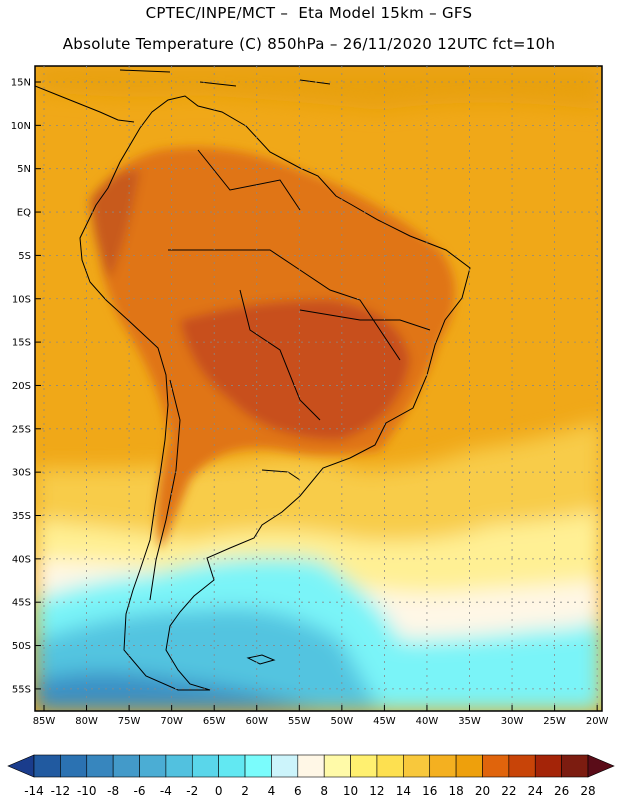  What do you see at coordinates (245, 791) in the screenshot?
I see `colorbar-tick-label: 2` at bounding box center [245, 791].